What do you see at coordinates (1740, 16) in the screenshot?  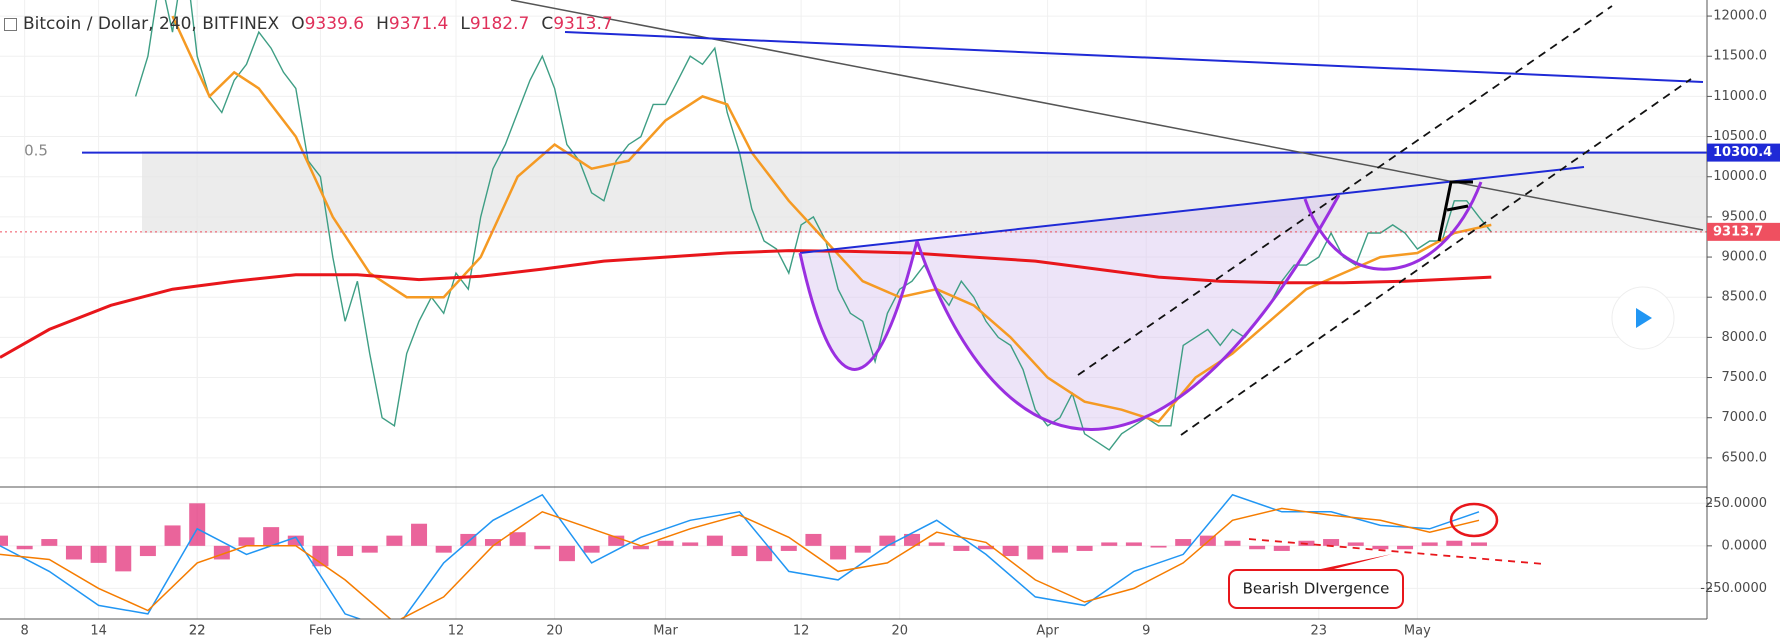 I see `y-tick-label: 12000.0` at bounding box center [1740, 16].